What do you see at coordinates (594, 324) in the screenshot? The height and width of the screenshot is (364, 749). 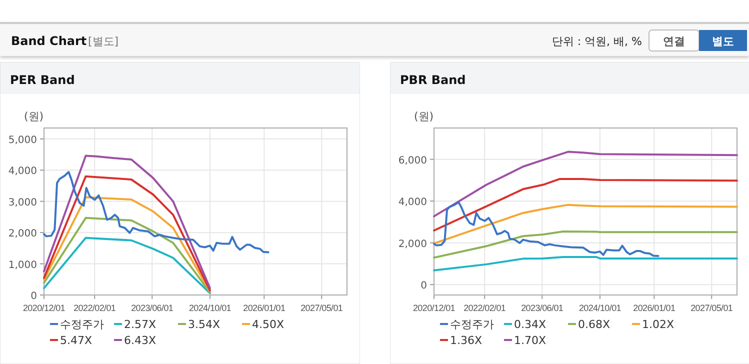 I see `legend-label: 0.68X` at bounding box center [594, 324].